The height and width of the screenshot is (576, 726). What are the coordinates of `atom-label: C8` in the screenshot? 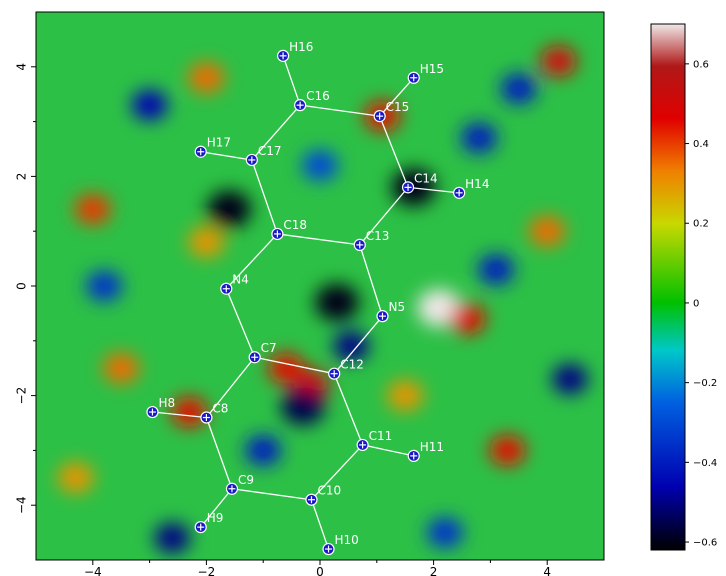 It's located at (220, 409).